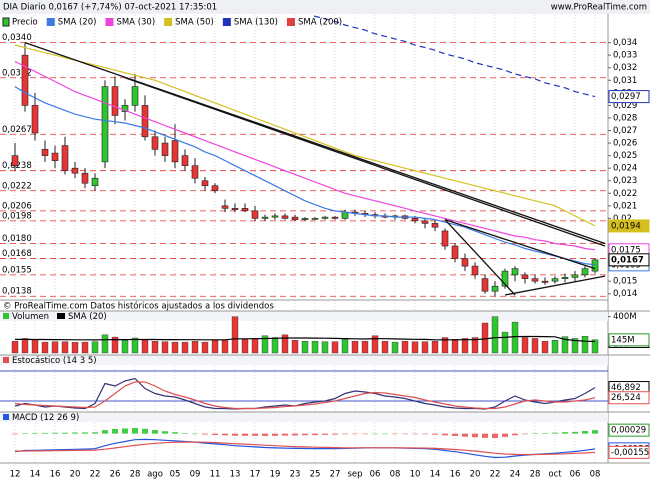 This screenshot has height=483, width=650. Describe the element at coordinates (335, 475) in the screenshot. I see `x-tick-label: 27` at that location.